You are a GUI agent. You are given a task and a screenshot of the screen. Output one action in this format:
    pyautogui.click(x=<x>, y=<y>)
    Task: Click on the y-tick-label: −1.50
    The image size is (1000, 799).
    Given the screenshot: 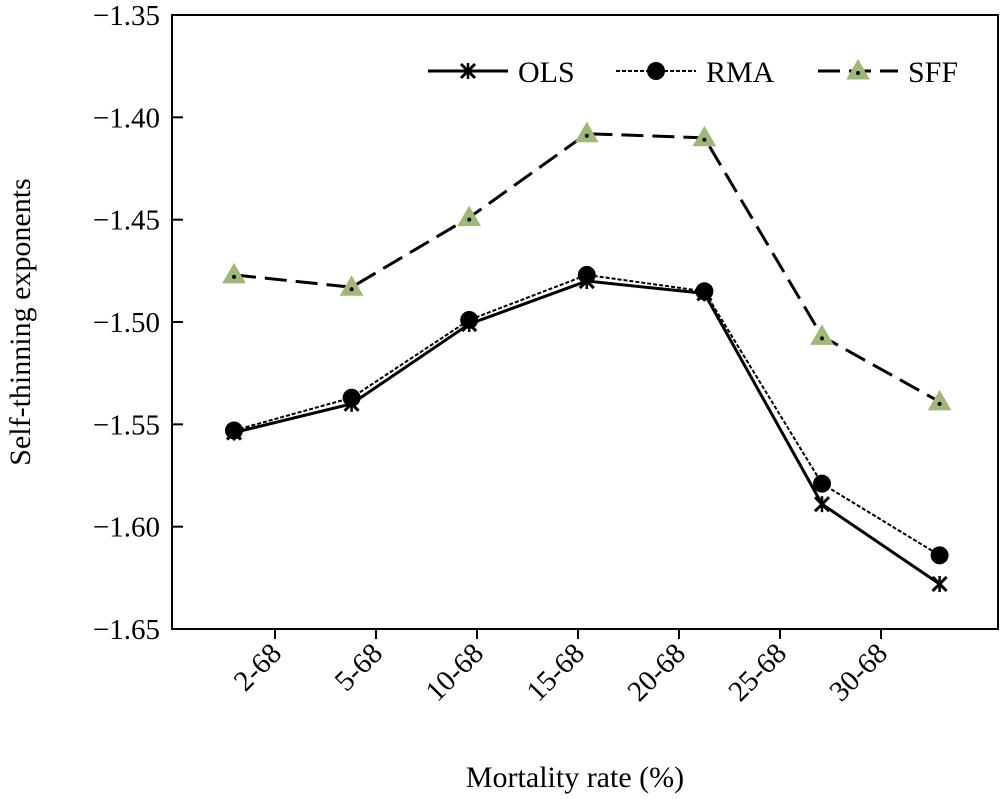 What is the action you would take?
    pyautogui.click(x=126, y=323)
    